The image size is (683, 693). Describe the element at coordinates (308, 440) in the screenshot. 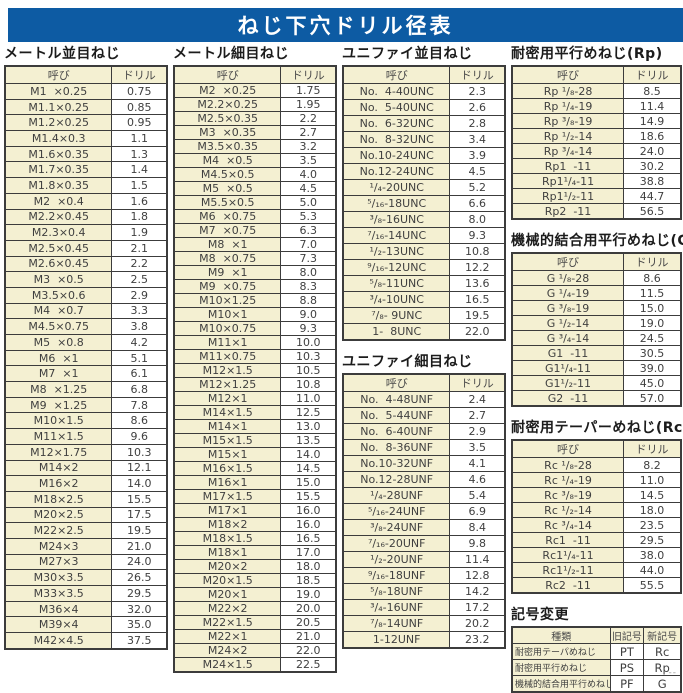

I see `value-cell: 13.5` at that location.